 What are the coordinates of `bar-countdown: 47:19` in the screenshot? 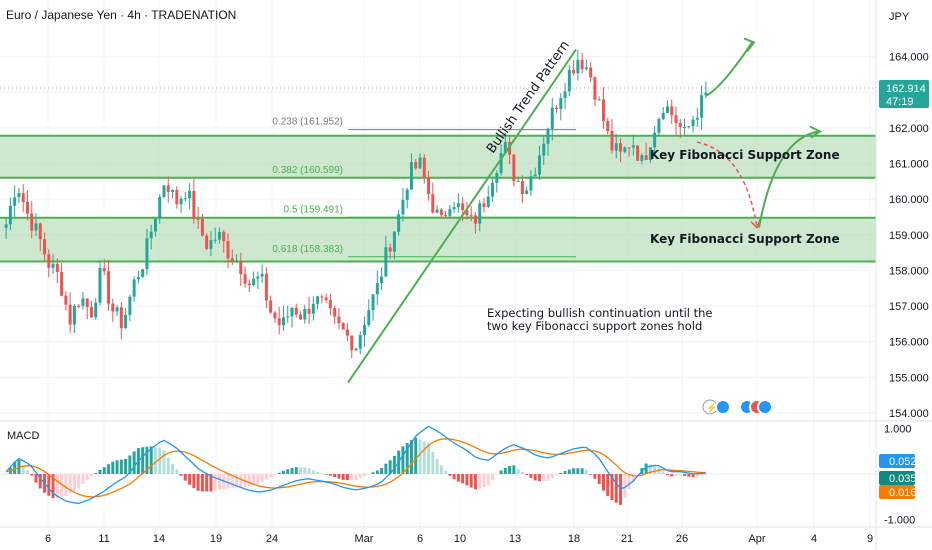 It's located at (900, 102).